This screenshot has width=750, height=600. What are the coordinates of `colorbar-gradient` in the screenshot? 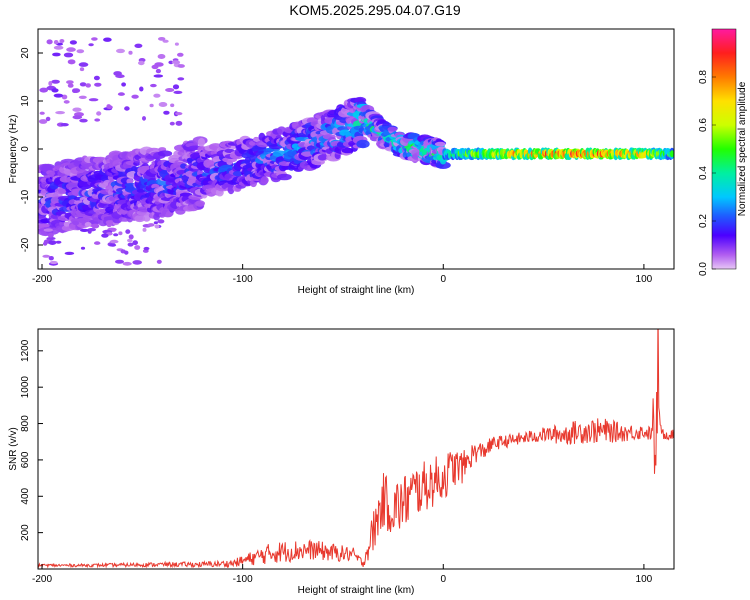 It's located at (724, 149).